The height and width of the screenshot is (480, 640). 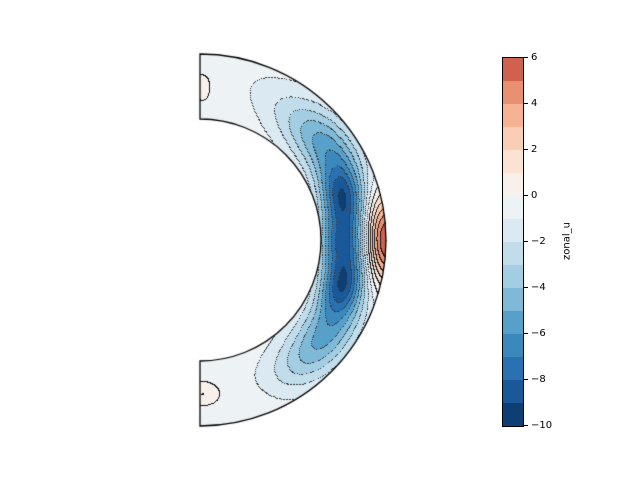 I want to click on colorbar-tick-label: −6, so click(x=538, y=333).